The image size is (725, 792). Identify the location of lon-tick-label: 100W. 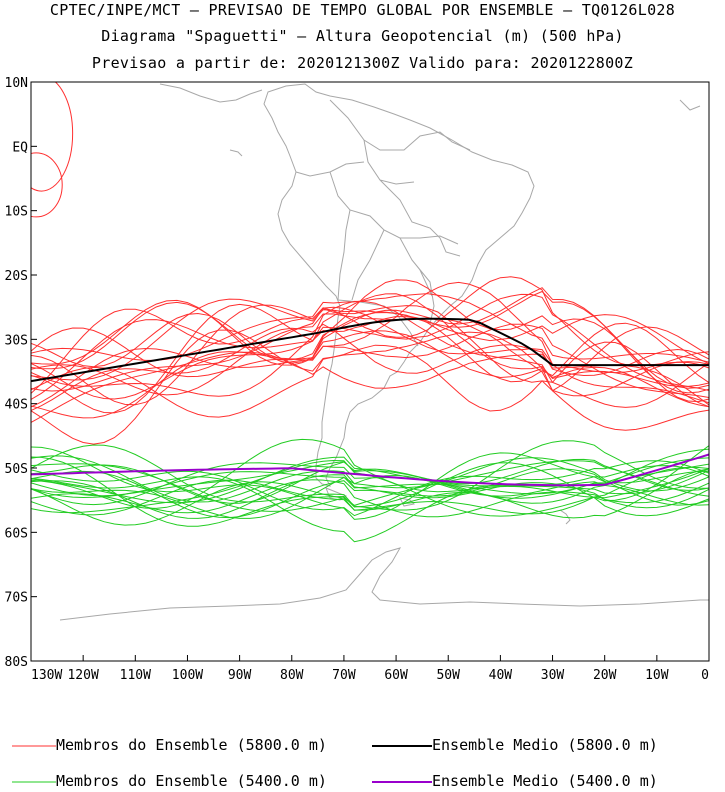
(187, 675).